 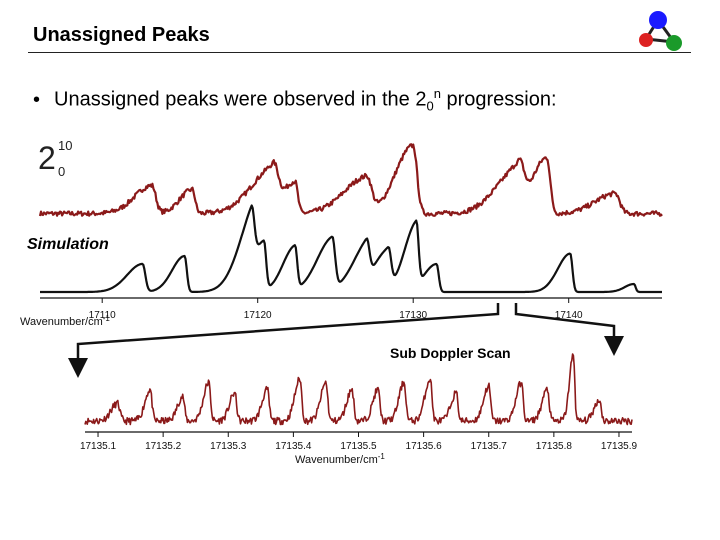 What do you see at coordinates (450, 353) in the screenshot?
I see `subdoppler-label: Sub Doppler Scan` at bounding box center [450, 353].